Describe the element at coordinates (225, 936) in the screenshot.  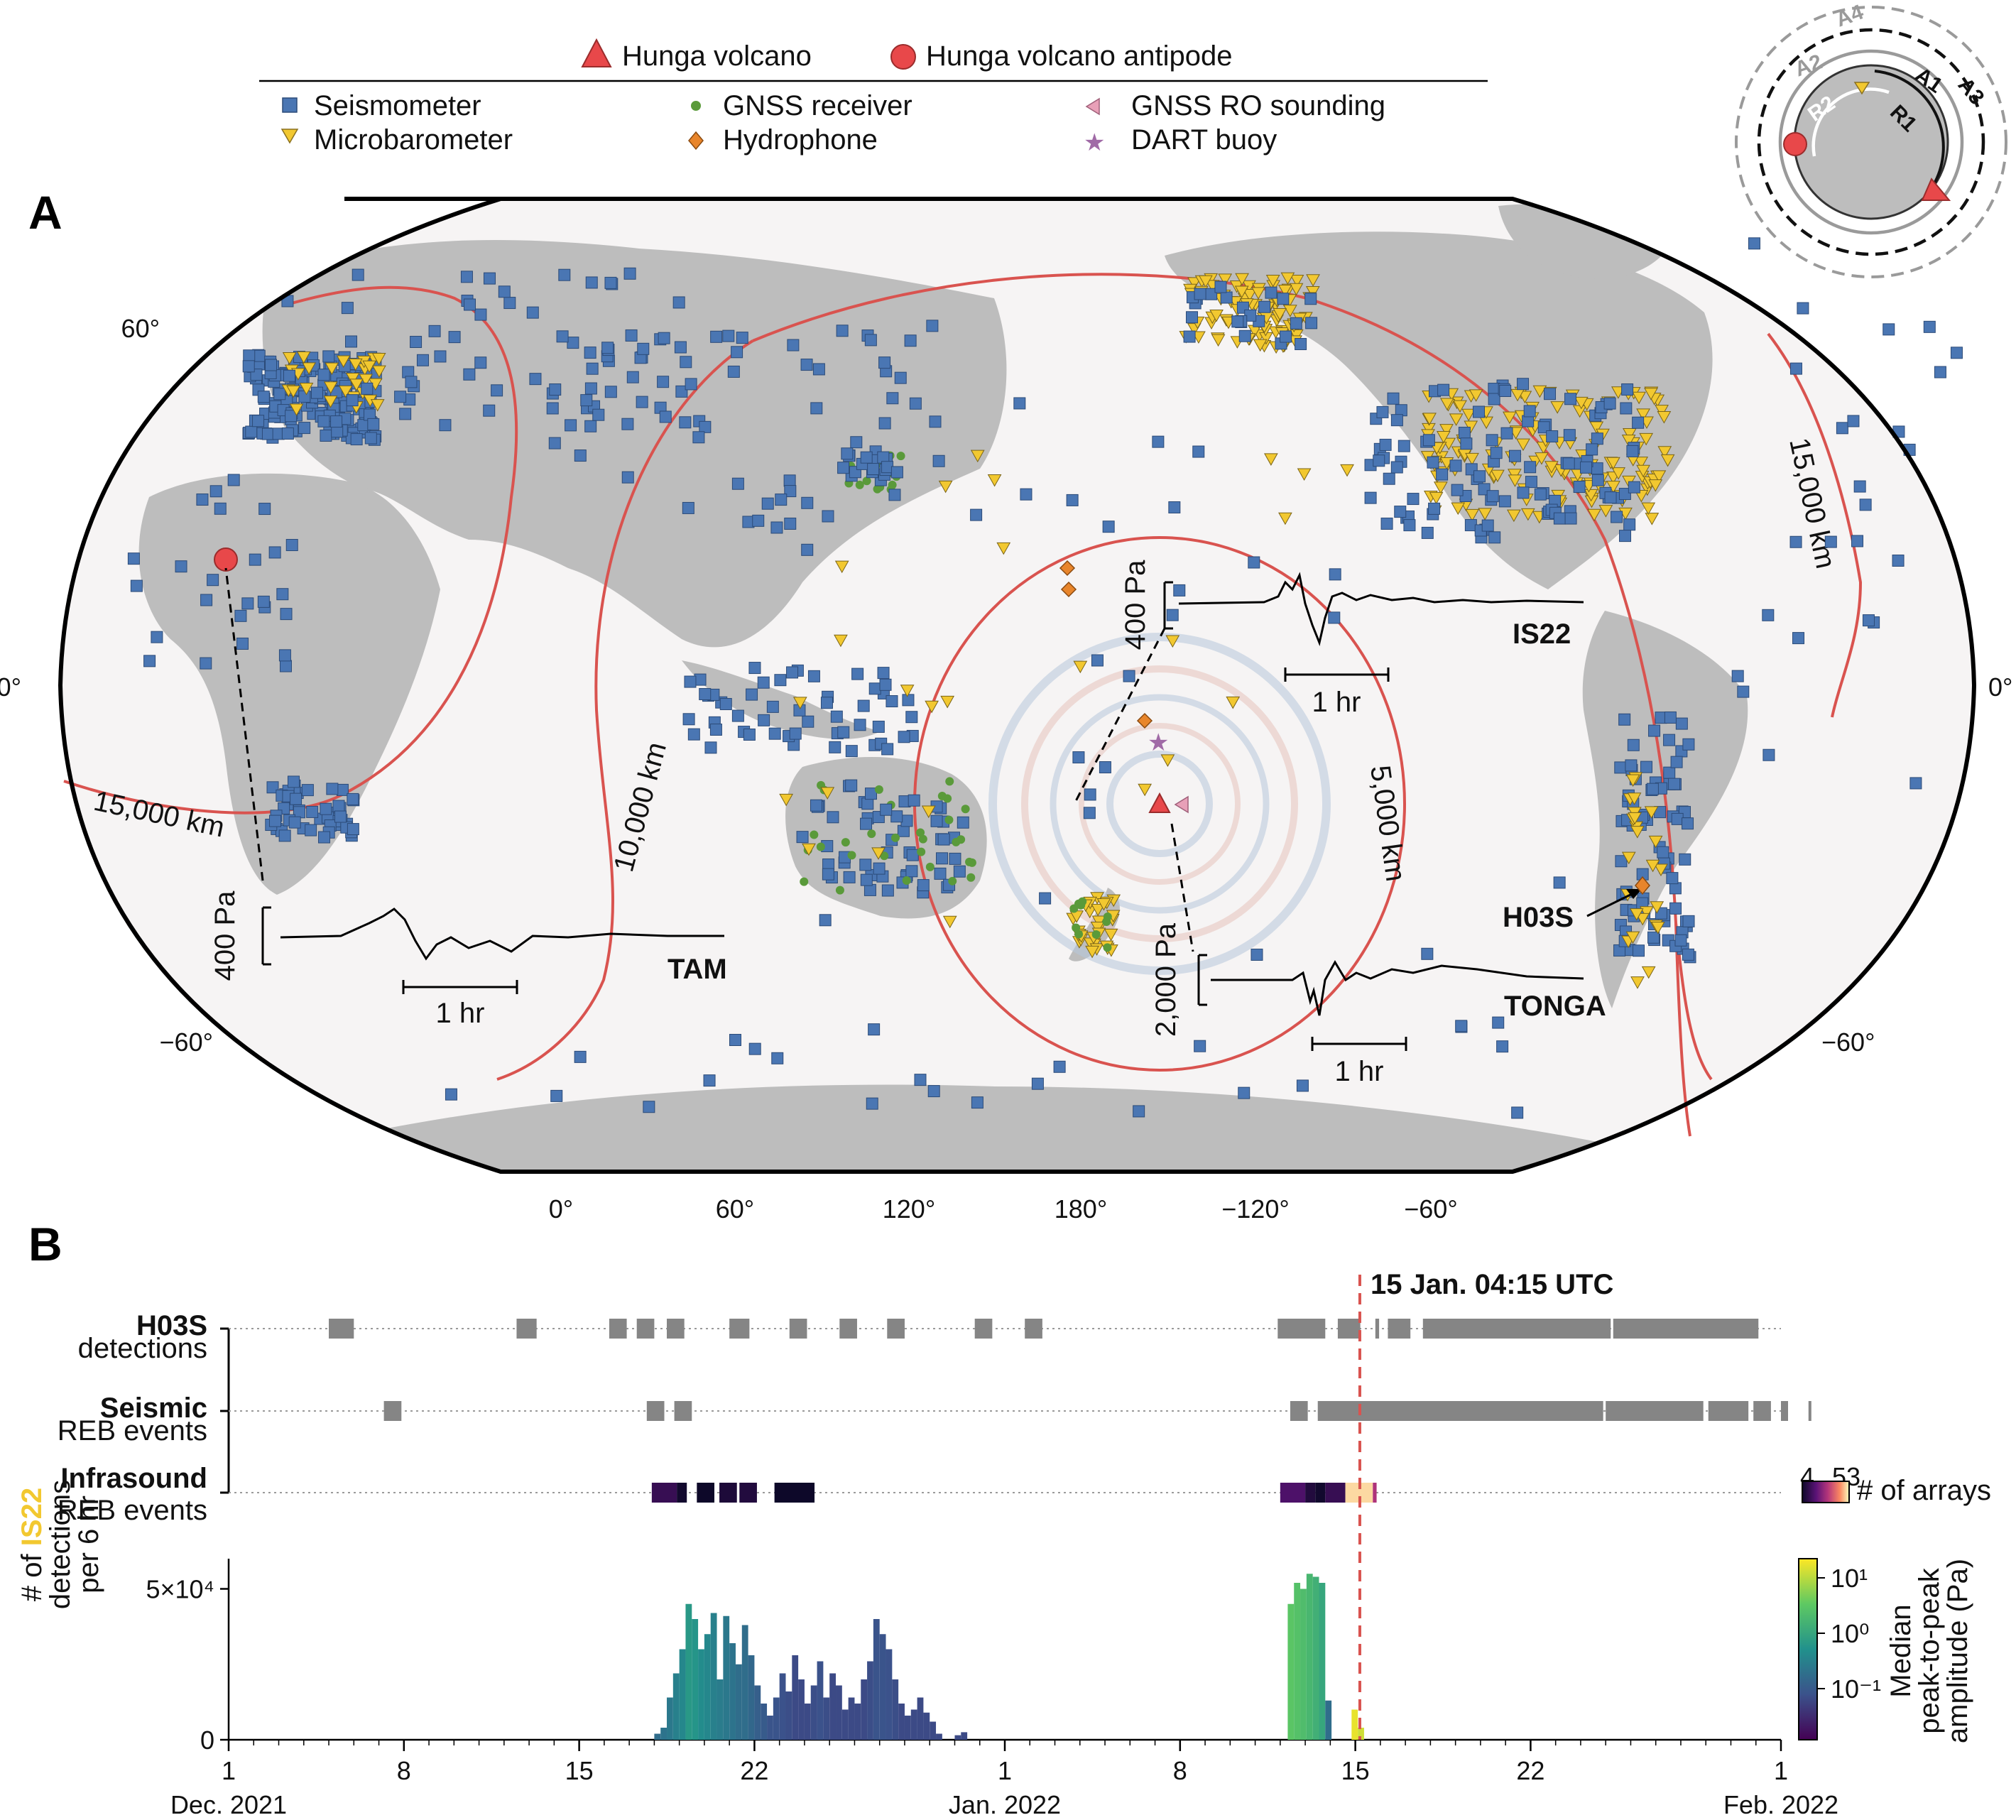
I see `tam-scale-label: 400 Pa` at that location.